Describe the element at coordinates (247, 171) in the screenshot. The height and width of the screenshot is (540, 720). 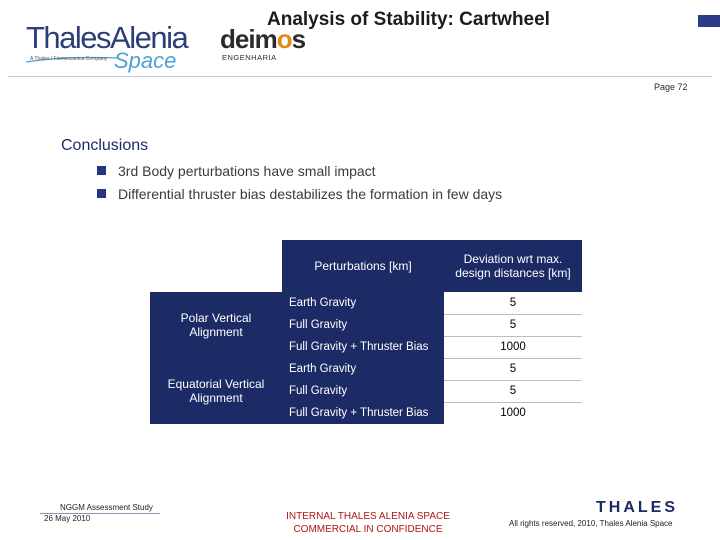
I see `bullet-text: 3rd Body perturbations have small impact` at that location.